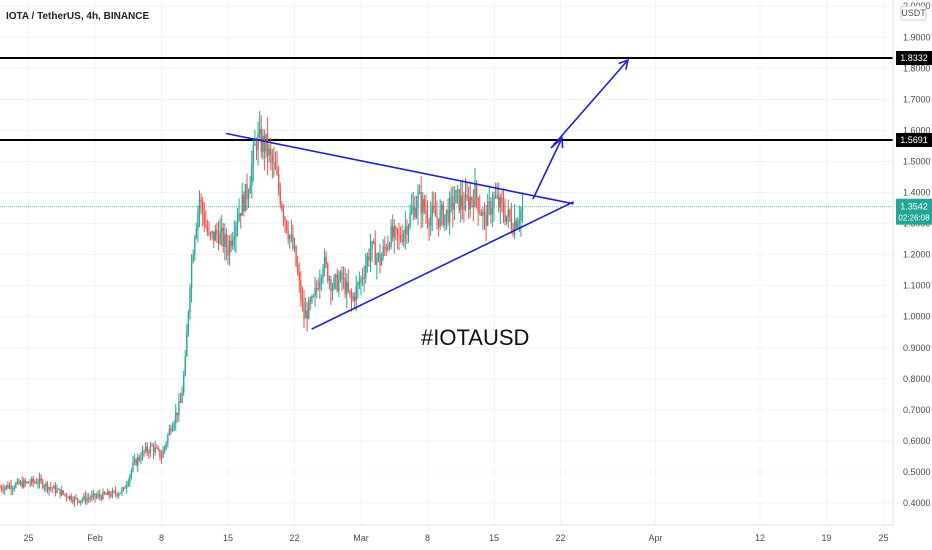  Describe the element at coordinates (914, 218) in the screenshot. I see `countdown-timer: 02:26:08` at that location.